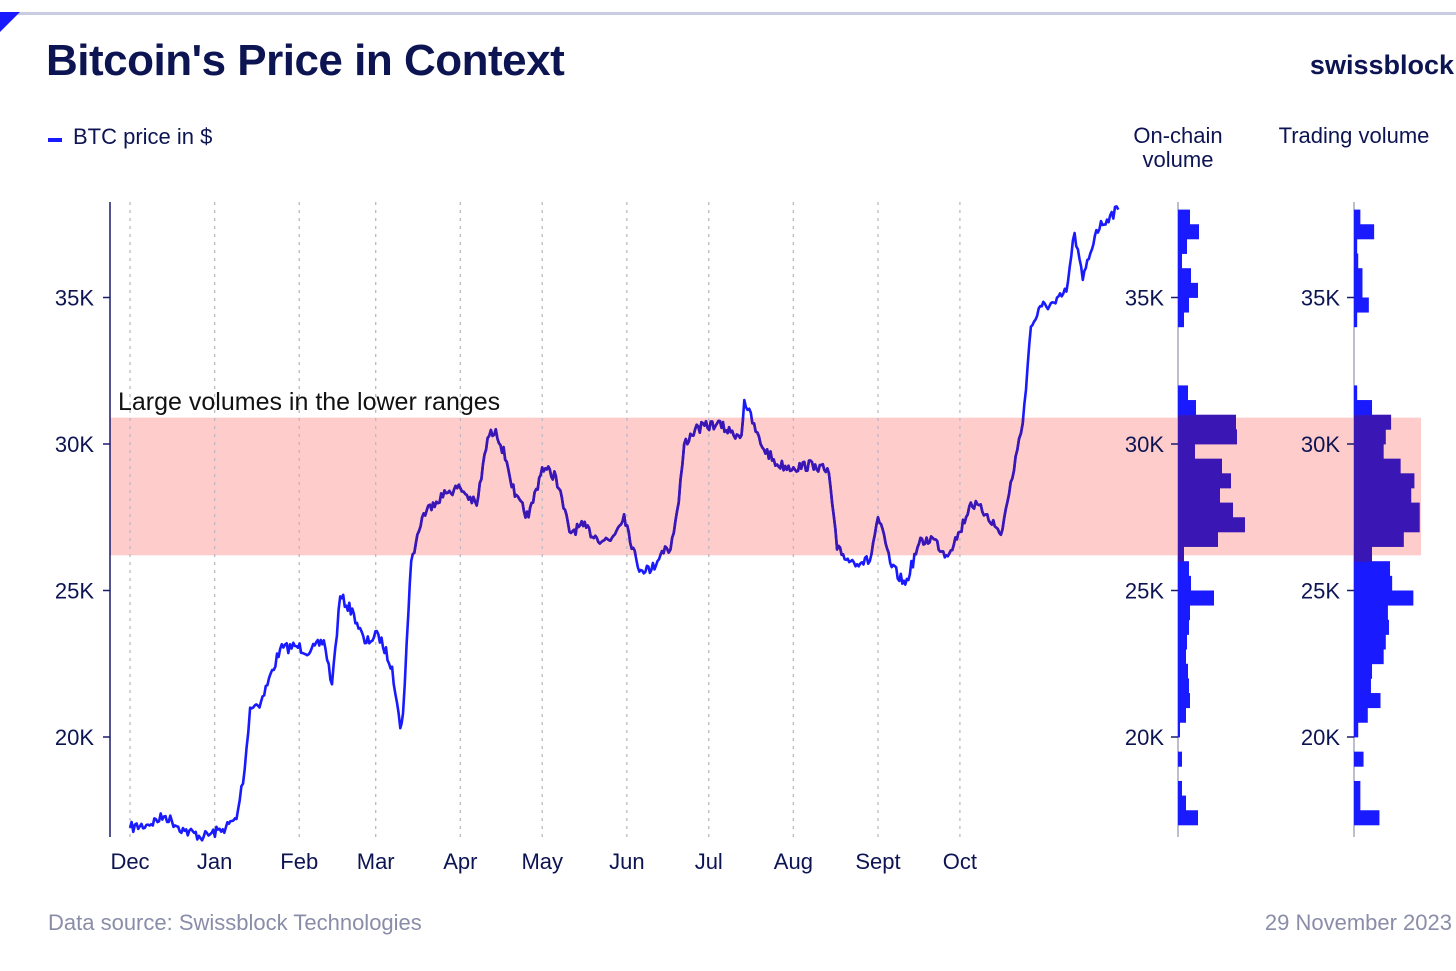  Describe the element at coordinates (718, 486) in the screenshot. I see `btc-price-line-in-band` at that location.